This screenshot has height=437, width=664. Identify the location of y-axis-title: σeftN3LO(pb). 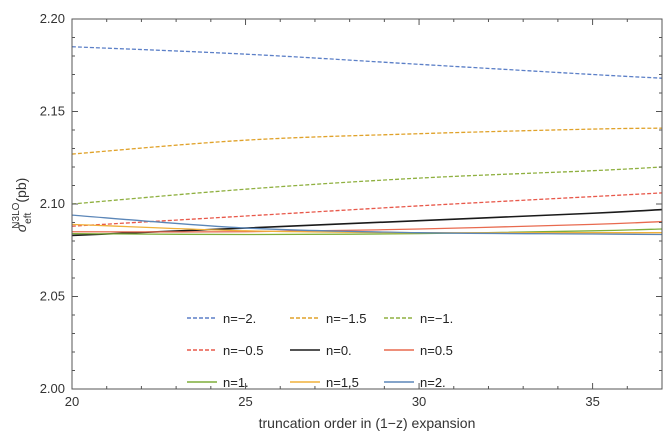
(22, 205).